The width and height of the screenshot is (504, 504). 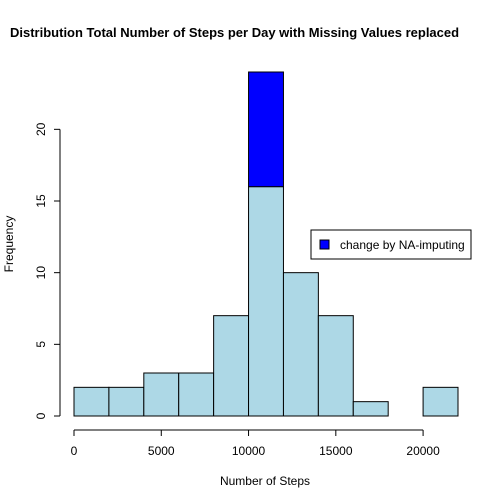 What do you see at coordinates (324, 244) in the screenshot?
I see `legend-swatch` at bounding box center [324, 244].